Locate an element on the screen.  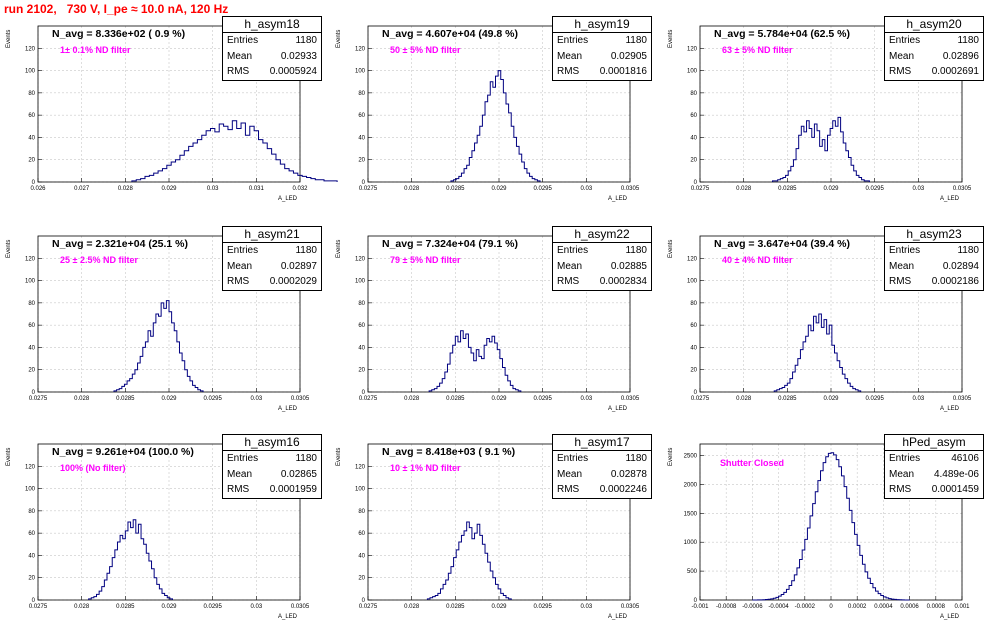
stats-value: 0.0001459 is located at coordinates (955, 490).